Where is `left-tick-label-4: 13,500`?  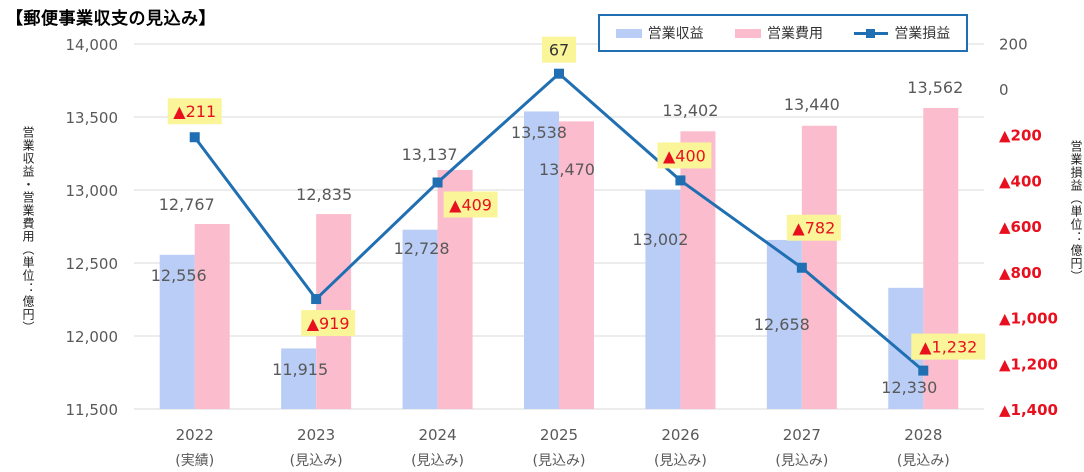 left-tick-label-4: 13,500 is located at coordinates (92, 118).